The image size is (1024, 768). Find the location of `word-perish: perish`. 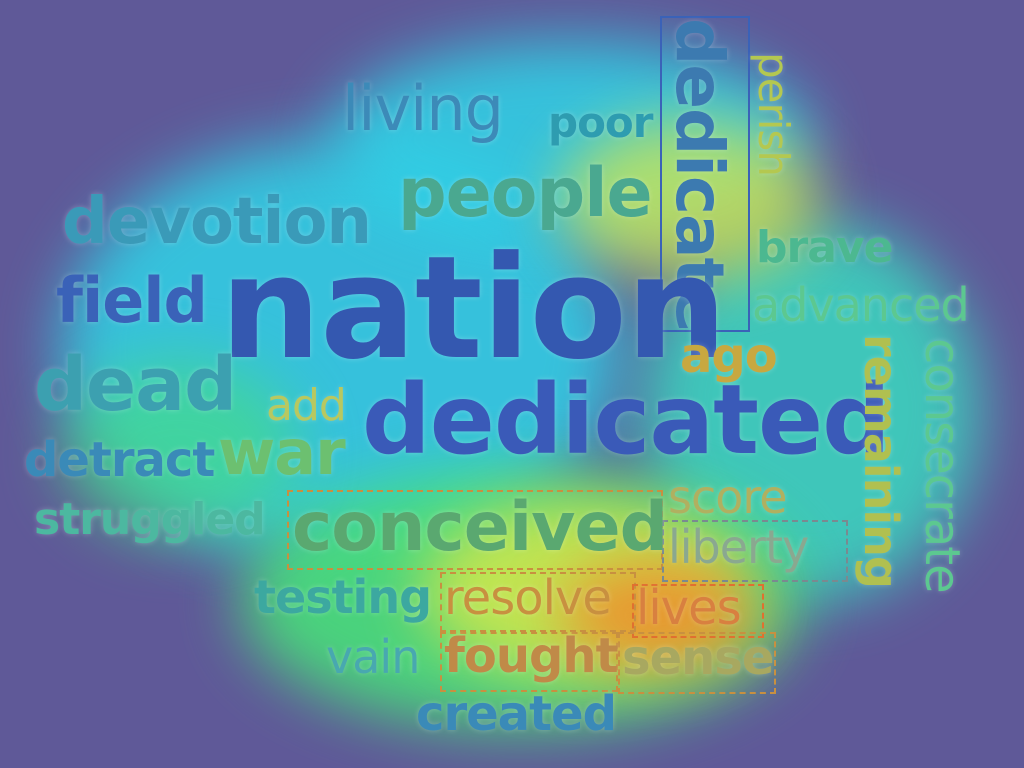

word-perish: perish is located at coordinates (773, 114).